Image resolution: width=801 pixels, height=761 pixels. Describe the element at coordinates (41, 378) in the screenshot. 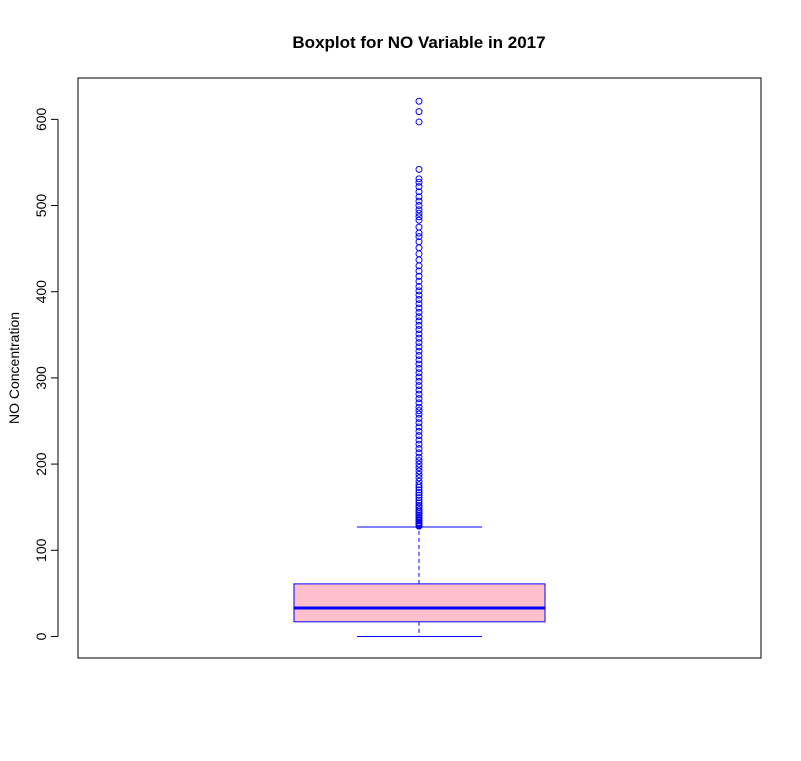

I see `y-tick-label: 300` at that location.